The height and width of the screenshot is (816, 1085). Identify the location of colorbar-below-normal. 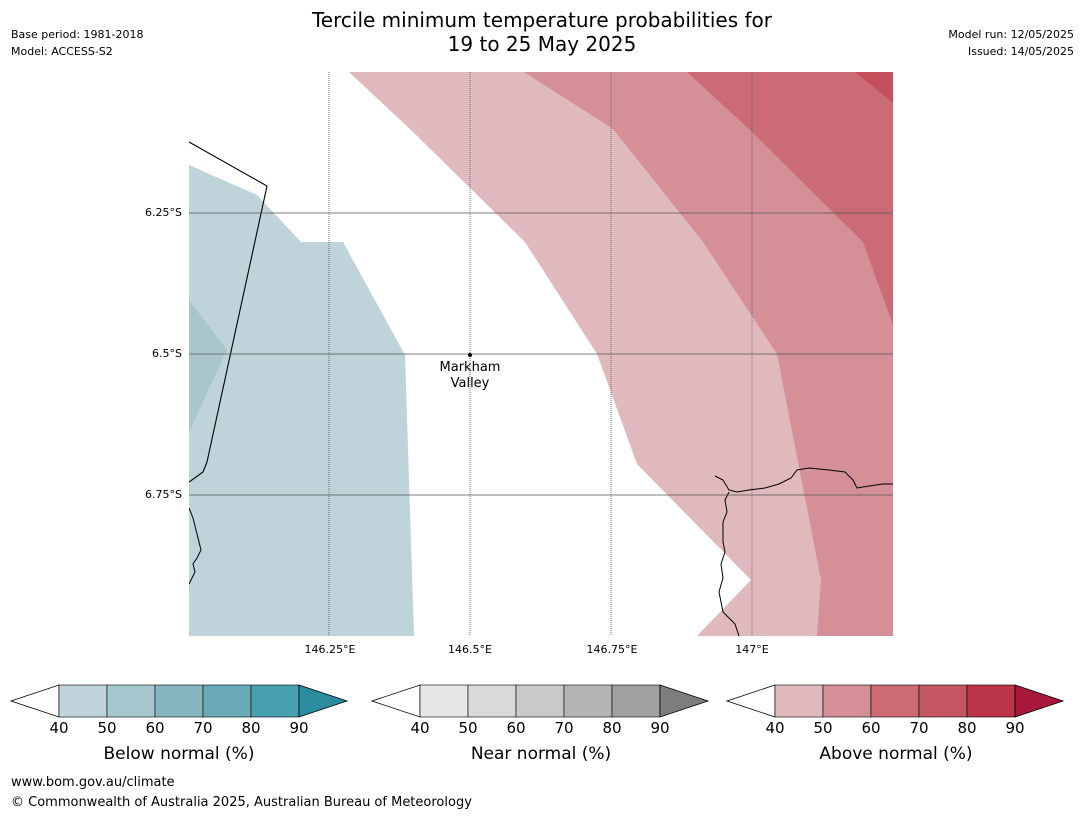
(179, 701).